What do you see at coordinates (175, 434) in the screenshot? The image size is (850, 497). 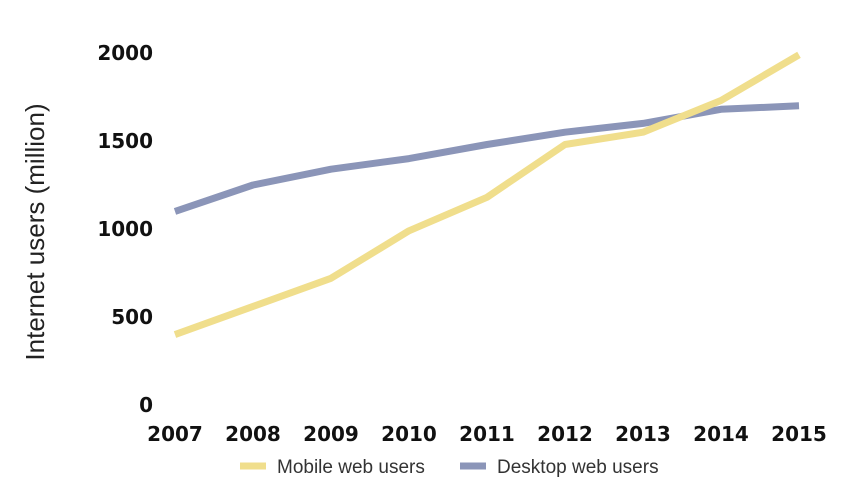 I see `x-tick-label: 2007` at bounding box center [175, 434].